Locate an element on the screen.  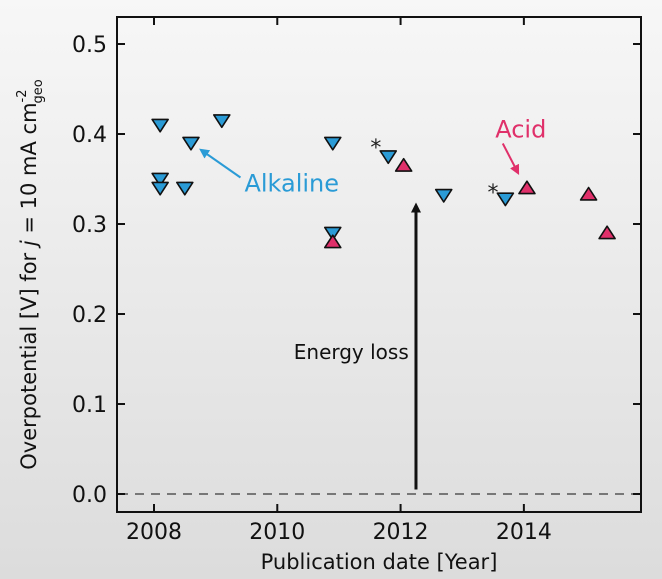
y-tick-label: 0.4 is located at coordinates (89, 135).